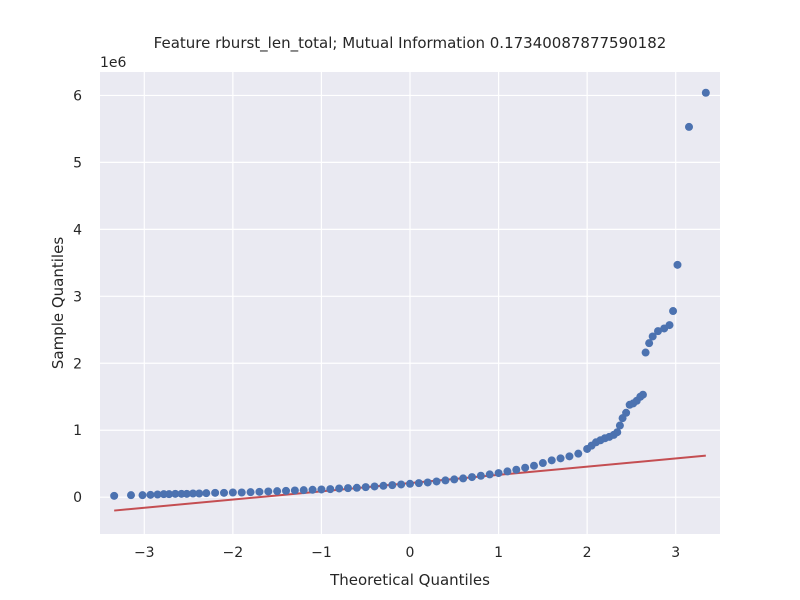  I want to click on x-tick-label: −1, so click(321, 553).